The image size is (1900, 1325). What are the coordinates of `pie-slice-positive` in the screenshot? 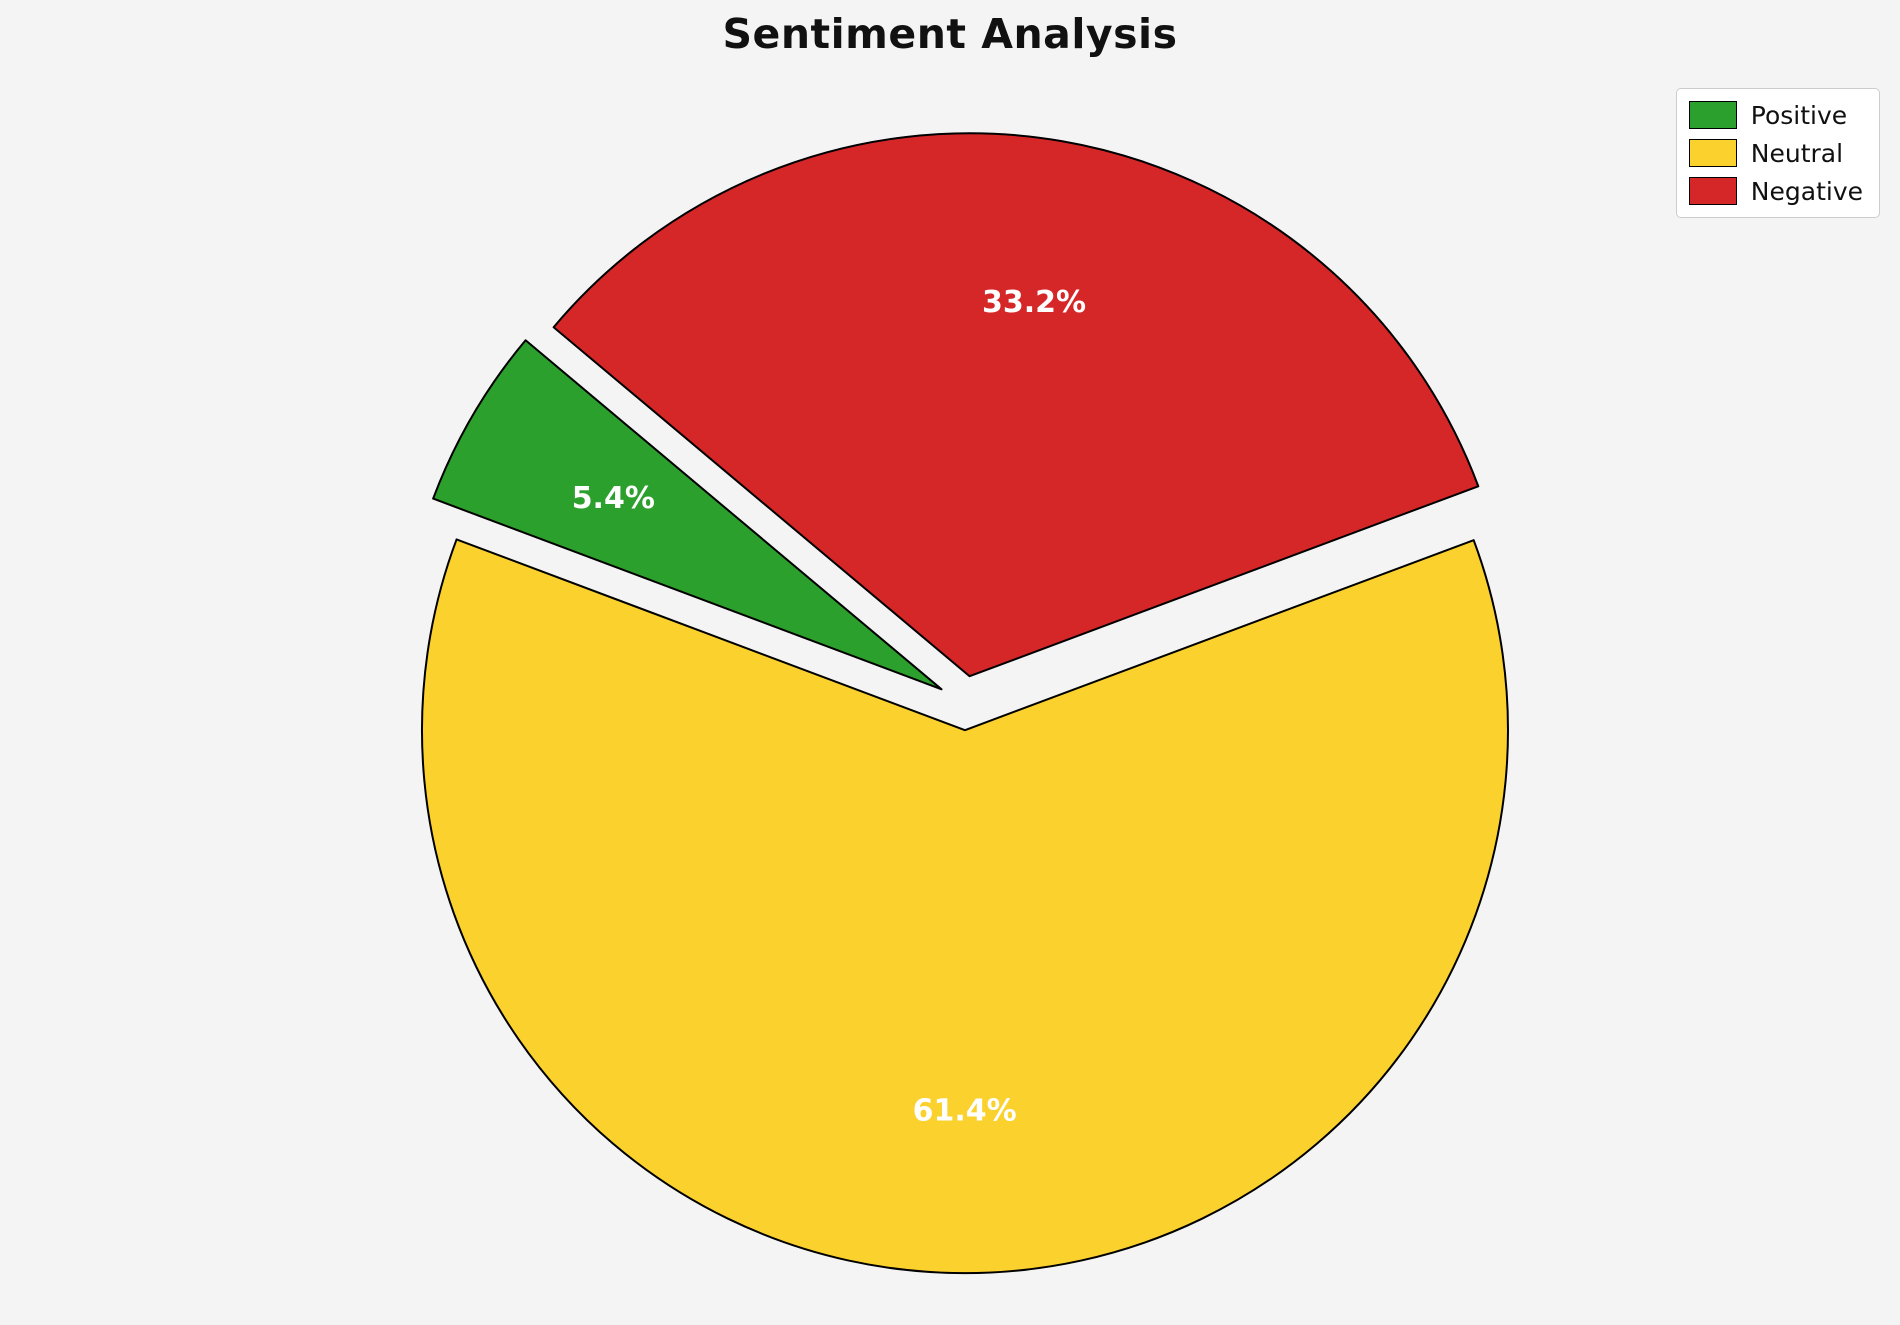 It's located at (687, 515).